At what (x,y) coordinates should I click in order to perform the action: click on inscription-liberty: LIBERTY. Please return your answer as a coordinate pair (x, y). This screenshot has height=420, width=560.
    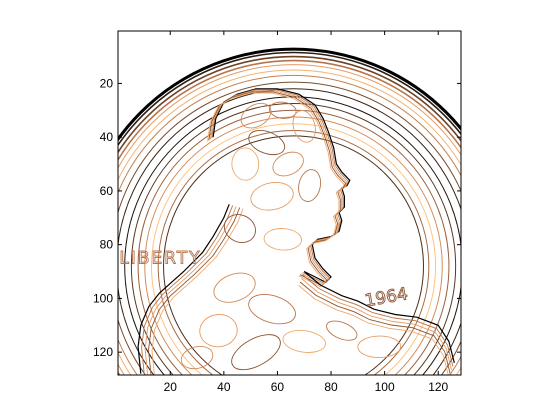
    Looking at the image, I should click on (160, 258).